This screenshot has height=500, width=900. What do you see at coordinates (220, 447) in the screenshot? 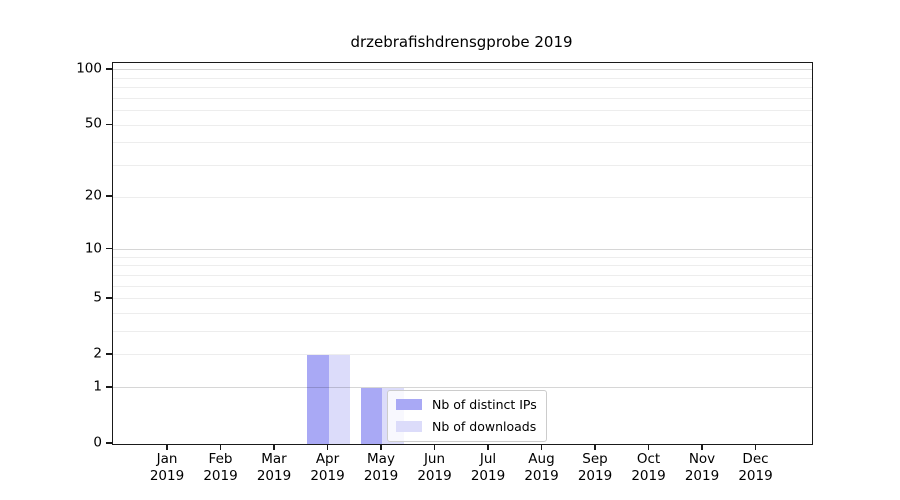
I see `x-tick-feb` at bounding box center [220, 447].